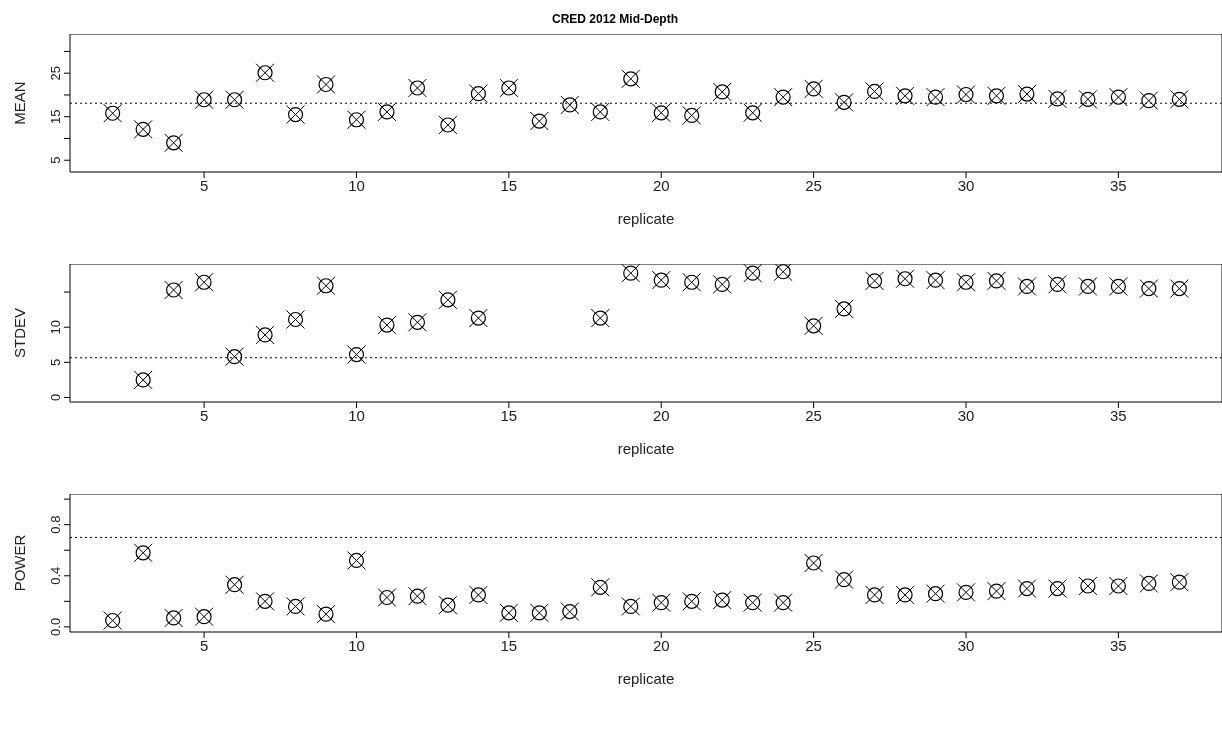 This screenshot has height=730, width=1222. What do you see at coordinates (20, 563) in the screenshot?
I see `y-axis-title: POWER` at bounding box center [20, 563].